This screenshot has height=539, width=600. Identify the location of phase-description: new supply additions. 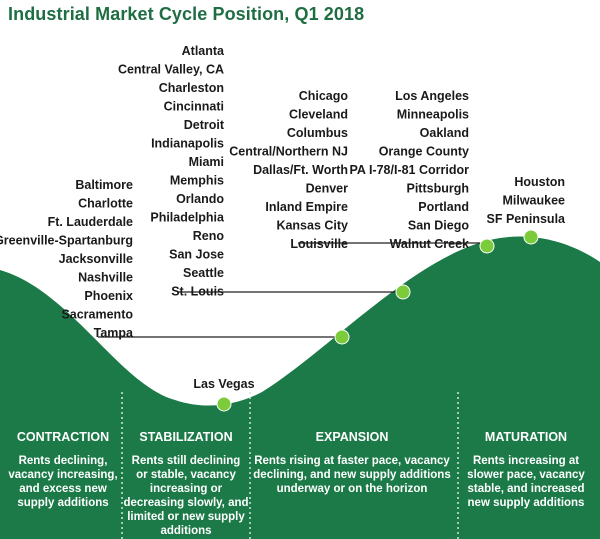
(526, 503).